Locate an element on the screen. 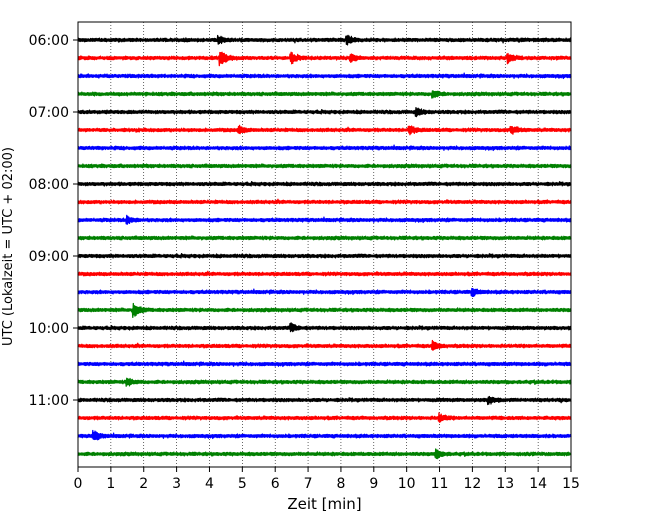  x-tick-label: 6 is located at coordinates (275, 484).